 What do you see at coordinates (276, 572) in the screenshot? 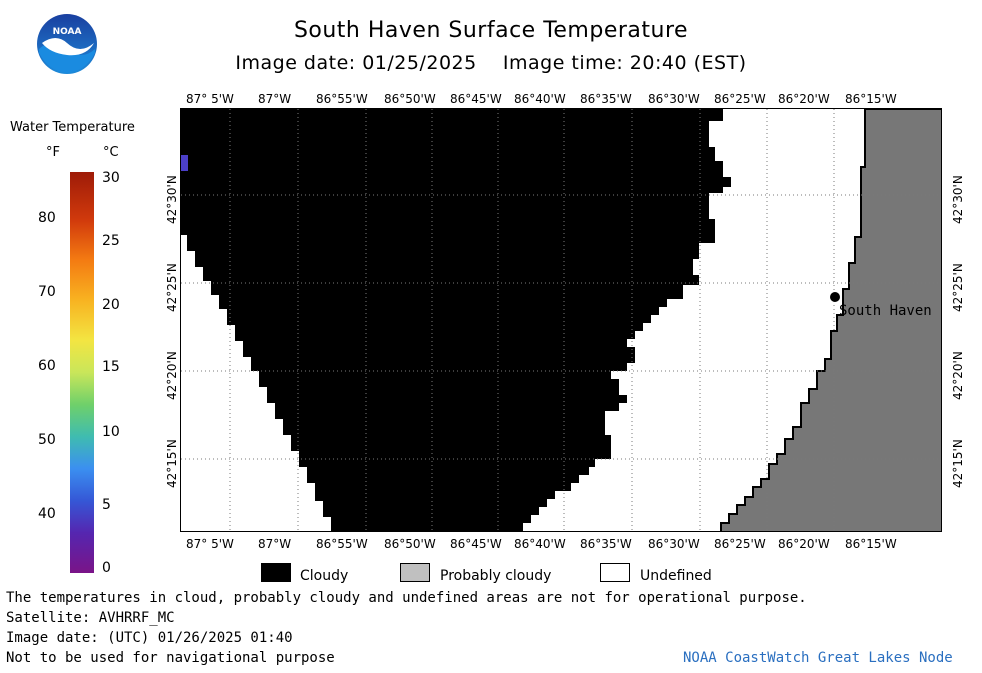
I see `legend-swatch-cloudy` at bounding box center [276, 572].